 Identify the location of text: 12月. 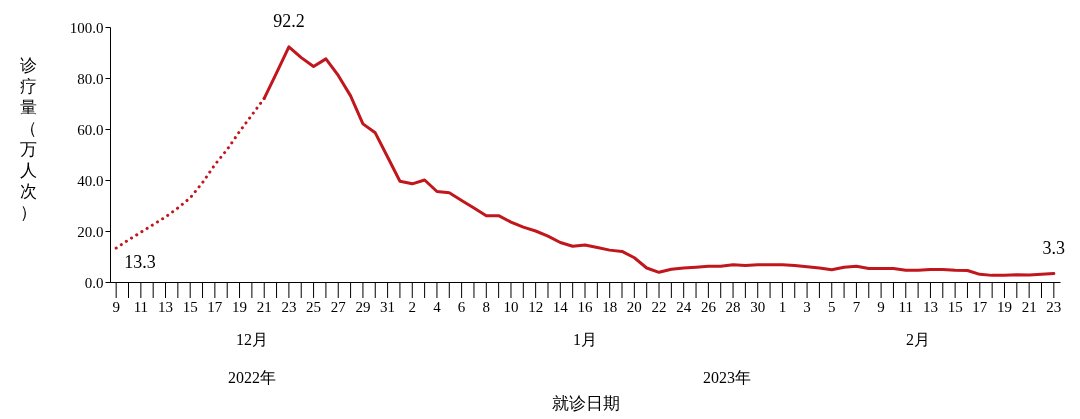
(251, 339).